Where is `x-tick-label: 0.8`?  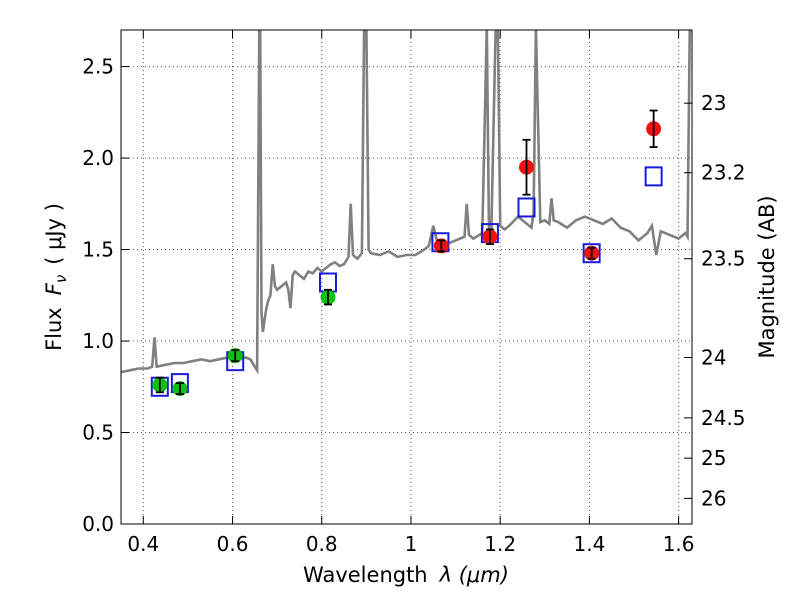
x-tick-label: 0.8 is located at coordinates (322, 544).